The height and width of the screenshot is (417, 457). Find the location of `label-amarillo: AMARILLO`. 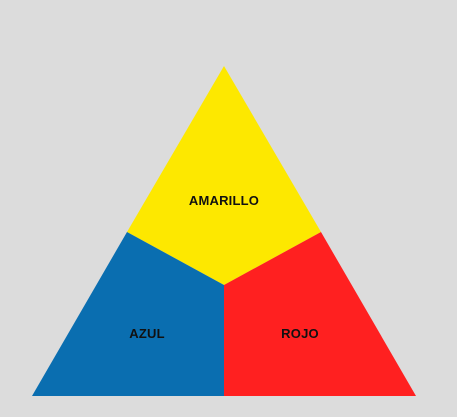

label-amarillo: AMARILLO is located at coordinates (224, 200).